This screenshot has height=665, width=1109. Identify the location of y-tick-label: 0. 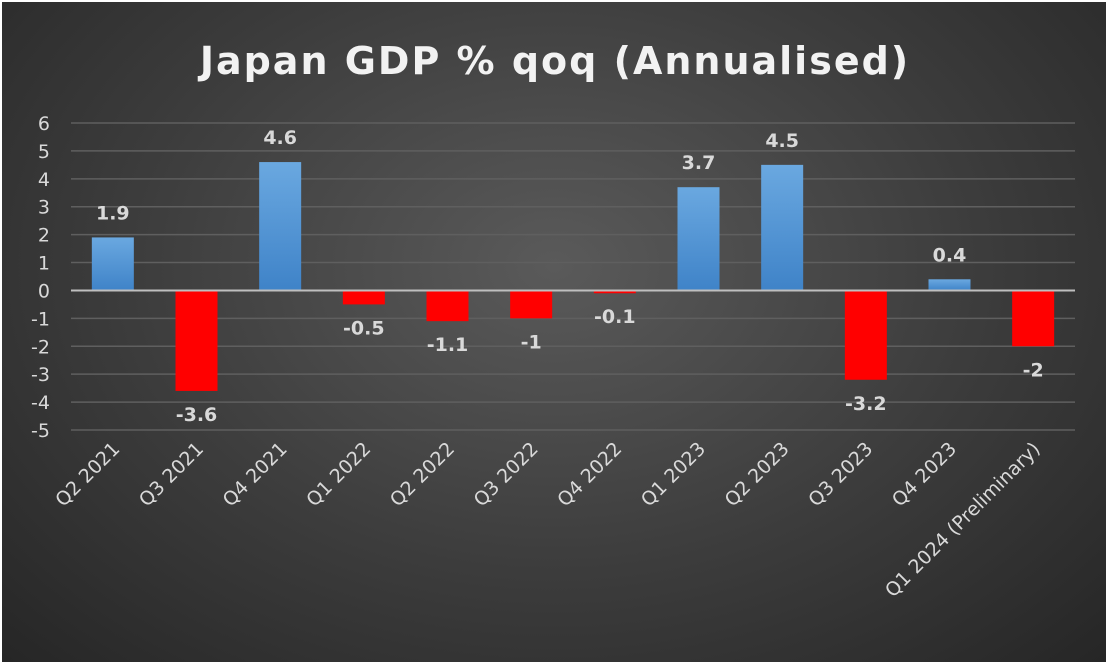
(44, 291).